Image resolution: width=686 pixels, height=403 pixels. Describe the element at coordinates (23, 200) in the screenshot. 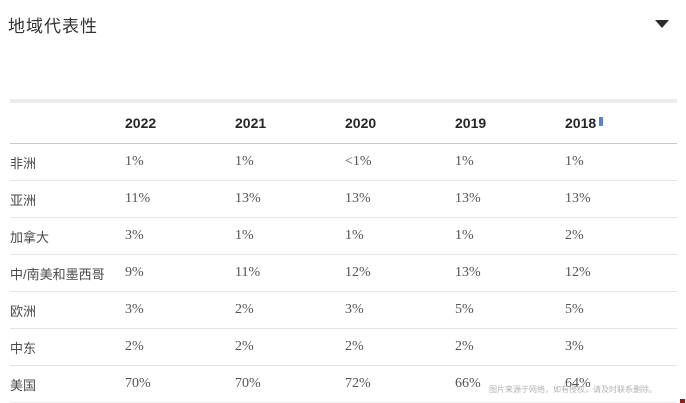

I see `row-label: 亚洲` at that location.